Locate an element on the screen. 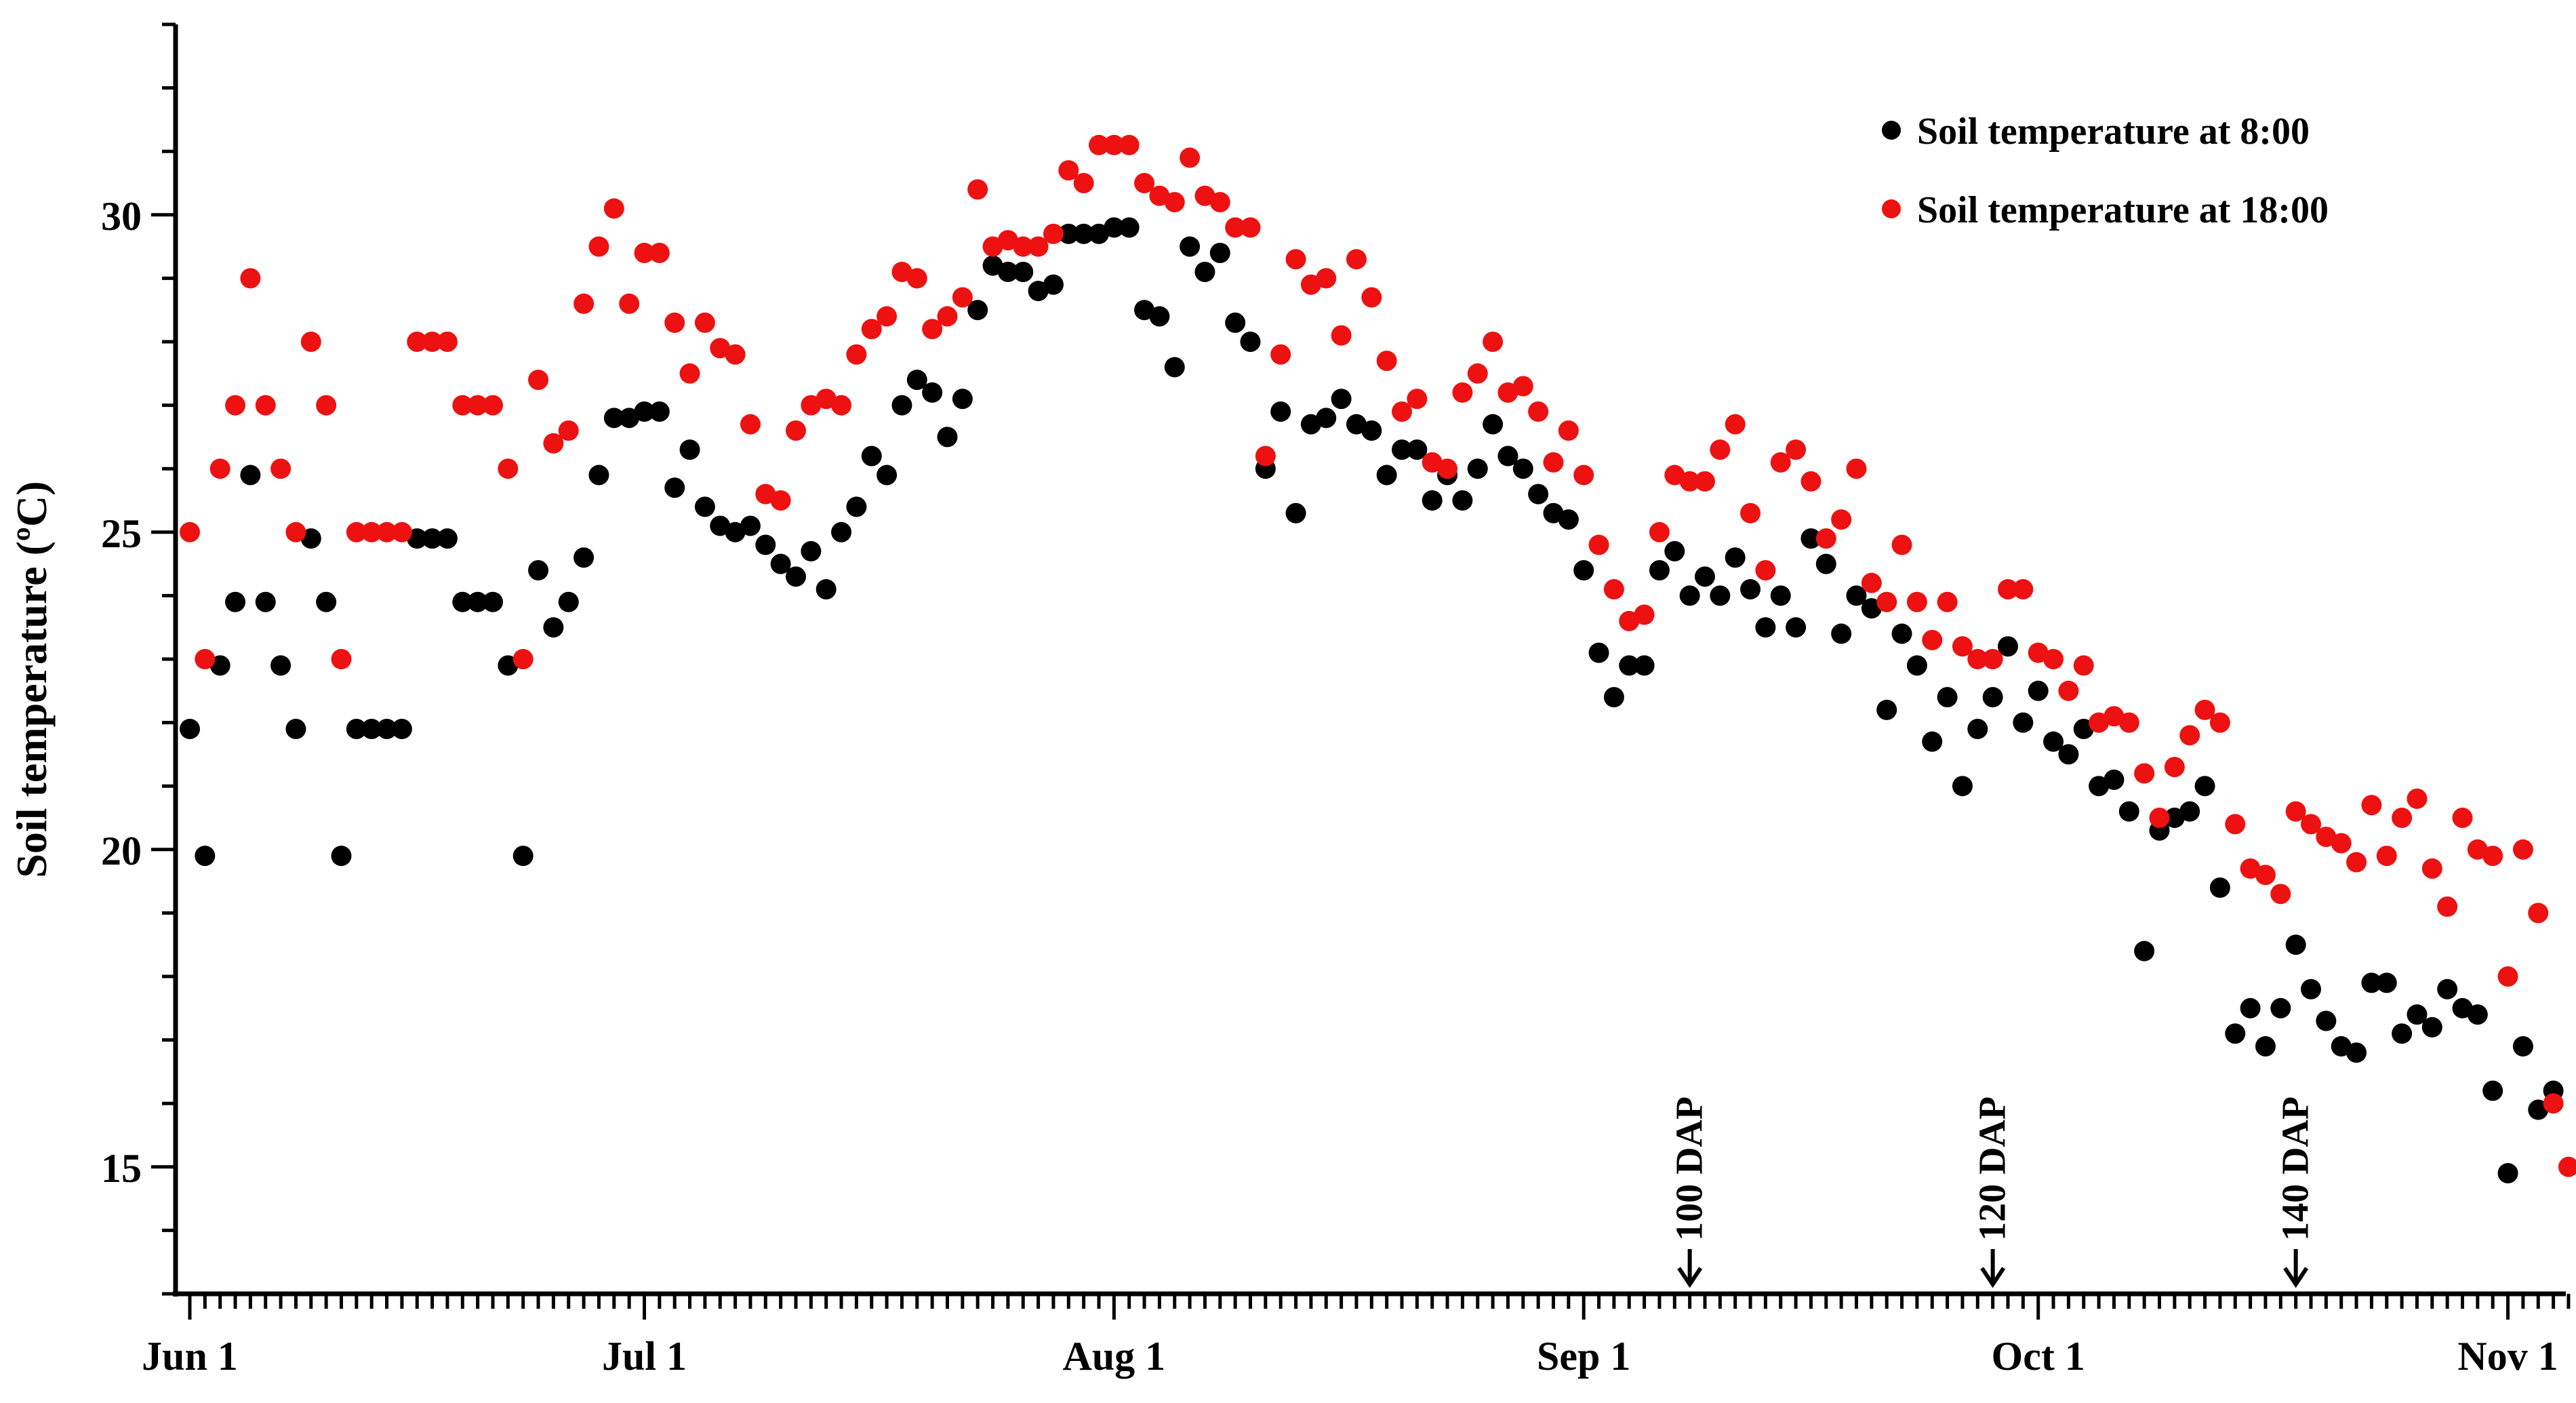 This screenshot has width=2576, height=1403. legend-label: Soil temperature at 8:00 is located at coordinates (2113, 132).